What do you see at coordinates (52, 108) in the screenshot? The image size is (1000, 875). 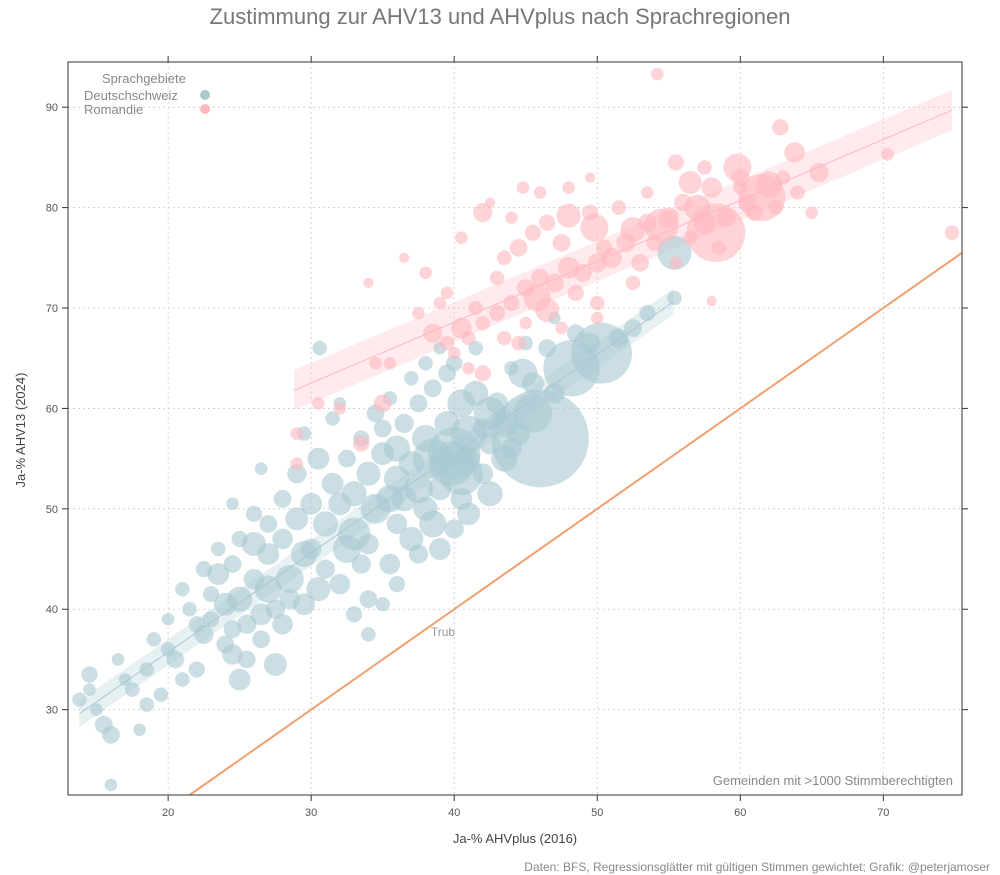 I see `y-tick-label: 90` at bounding box center [52, 108].